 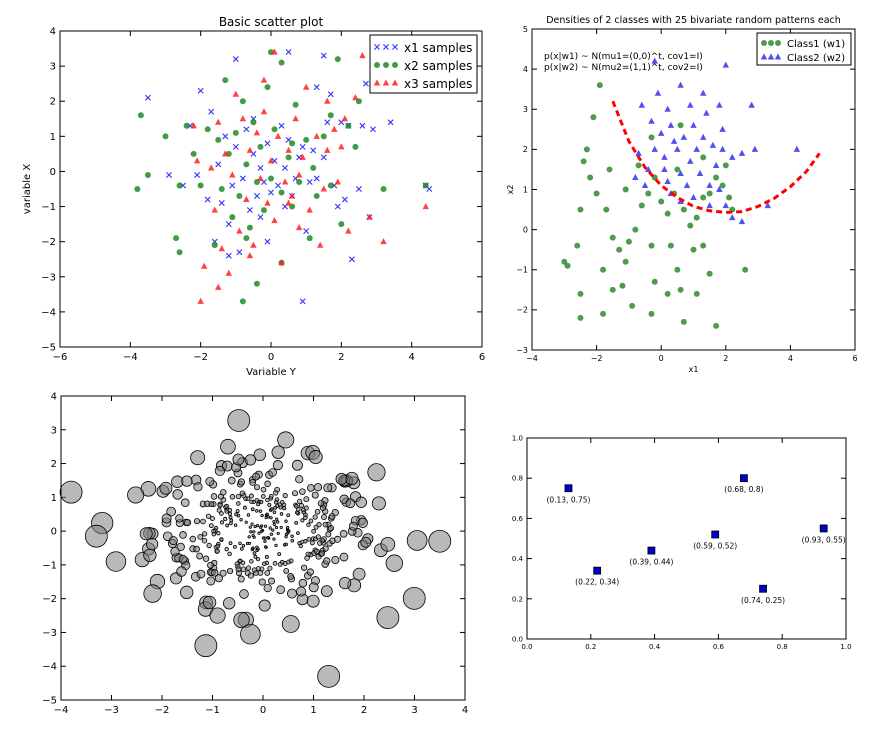 I want to click on x-tick-label: 0, so click(x=263, y=710).